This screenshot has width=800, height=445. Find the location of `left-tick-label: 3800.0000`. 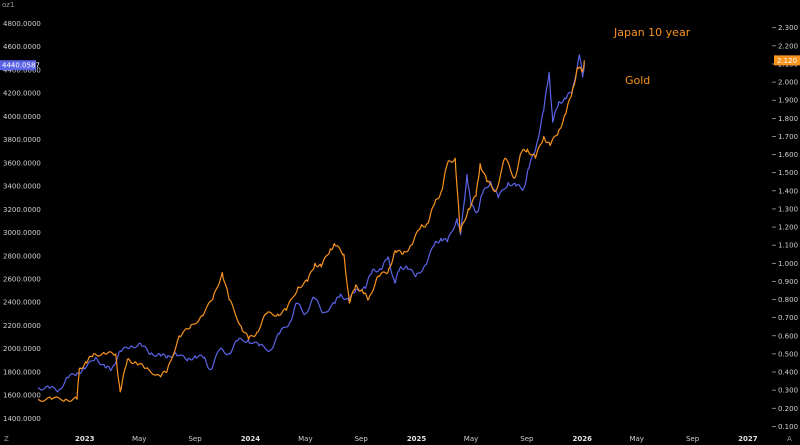

left-tick-label: 3800.0000 is located at coordinates (22, 140).